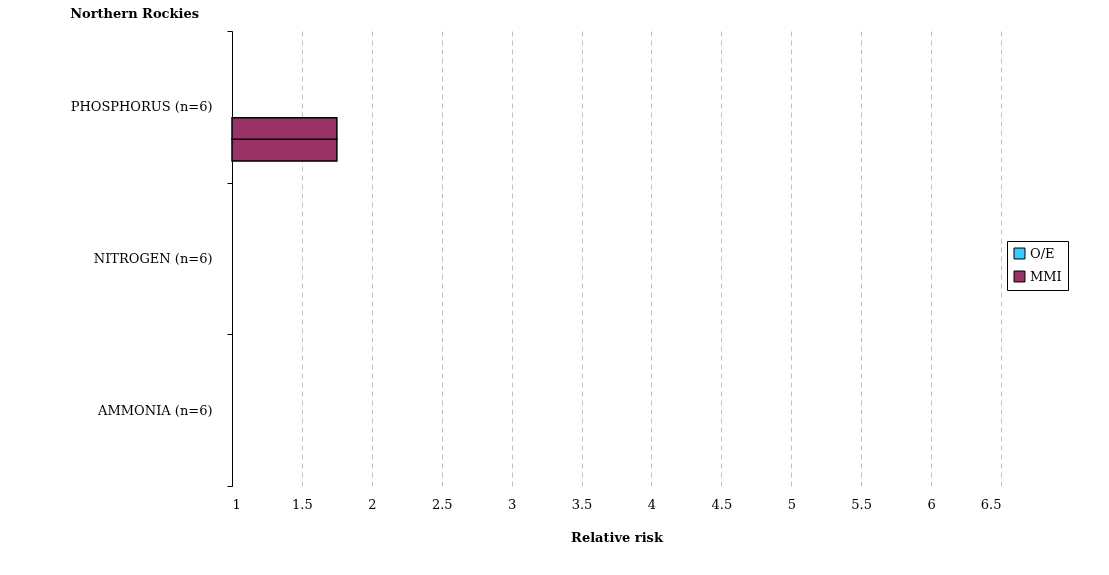  What do you see at coordinates (141, 107) in the screenshot?
I see `y-tick-label: PHOSPHORUS (n=6)` at bounding box center [141, 107].